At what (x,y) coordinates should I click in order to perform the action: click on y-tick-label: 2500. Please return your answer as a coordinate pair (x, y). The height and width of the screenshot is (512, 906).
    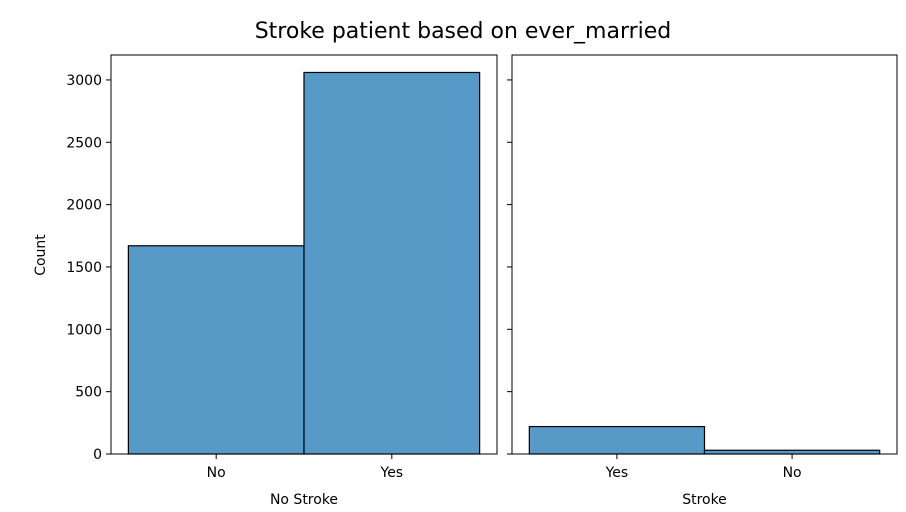
    Looking at the image, I should click on (84, 143).